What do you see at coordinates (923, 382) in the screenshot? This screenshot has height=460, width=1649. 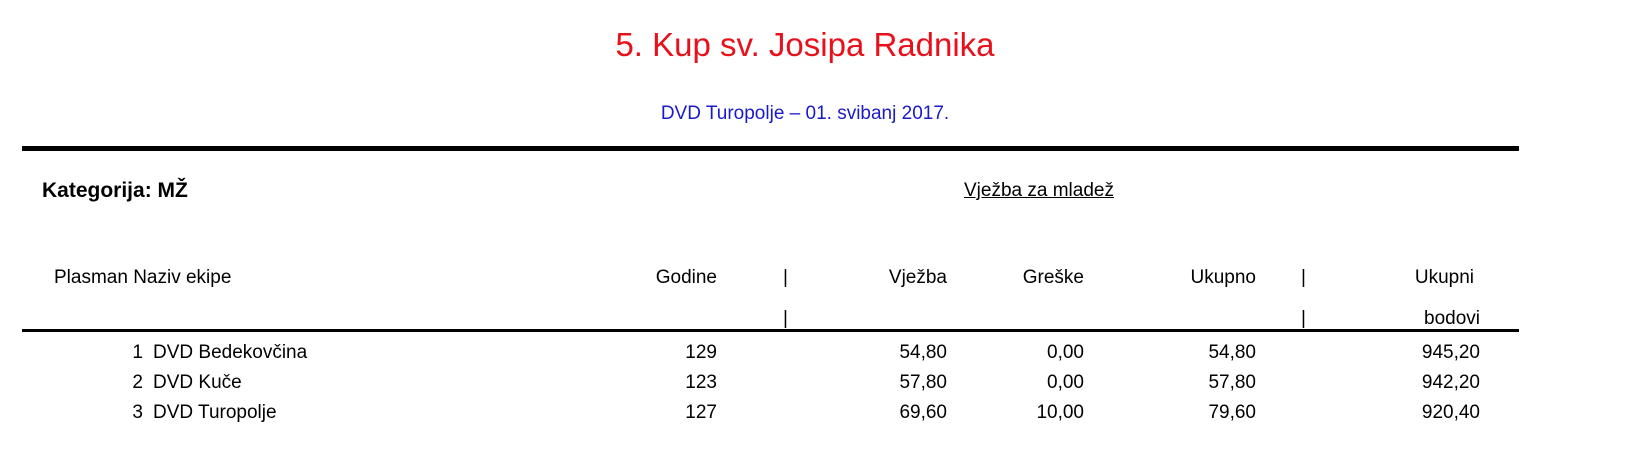 I see `vjezba: 57,80` at bounding box center [923, 382].